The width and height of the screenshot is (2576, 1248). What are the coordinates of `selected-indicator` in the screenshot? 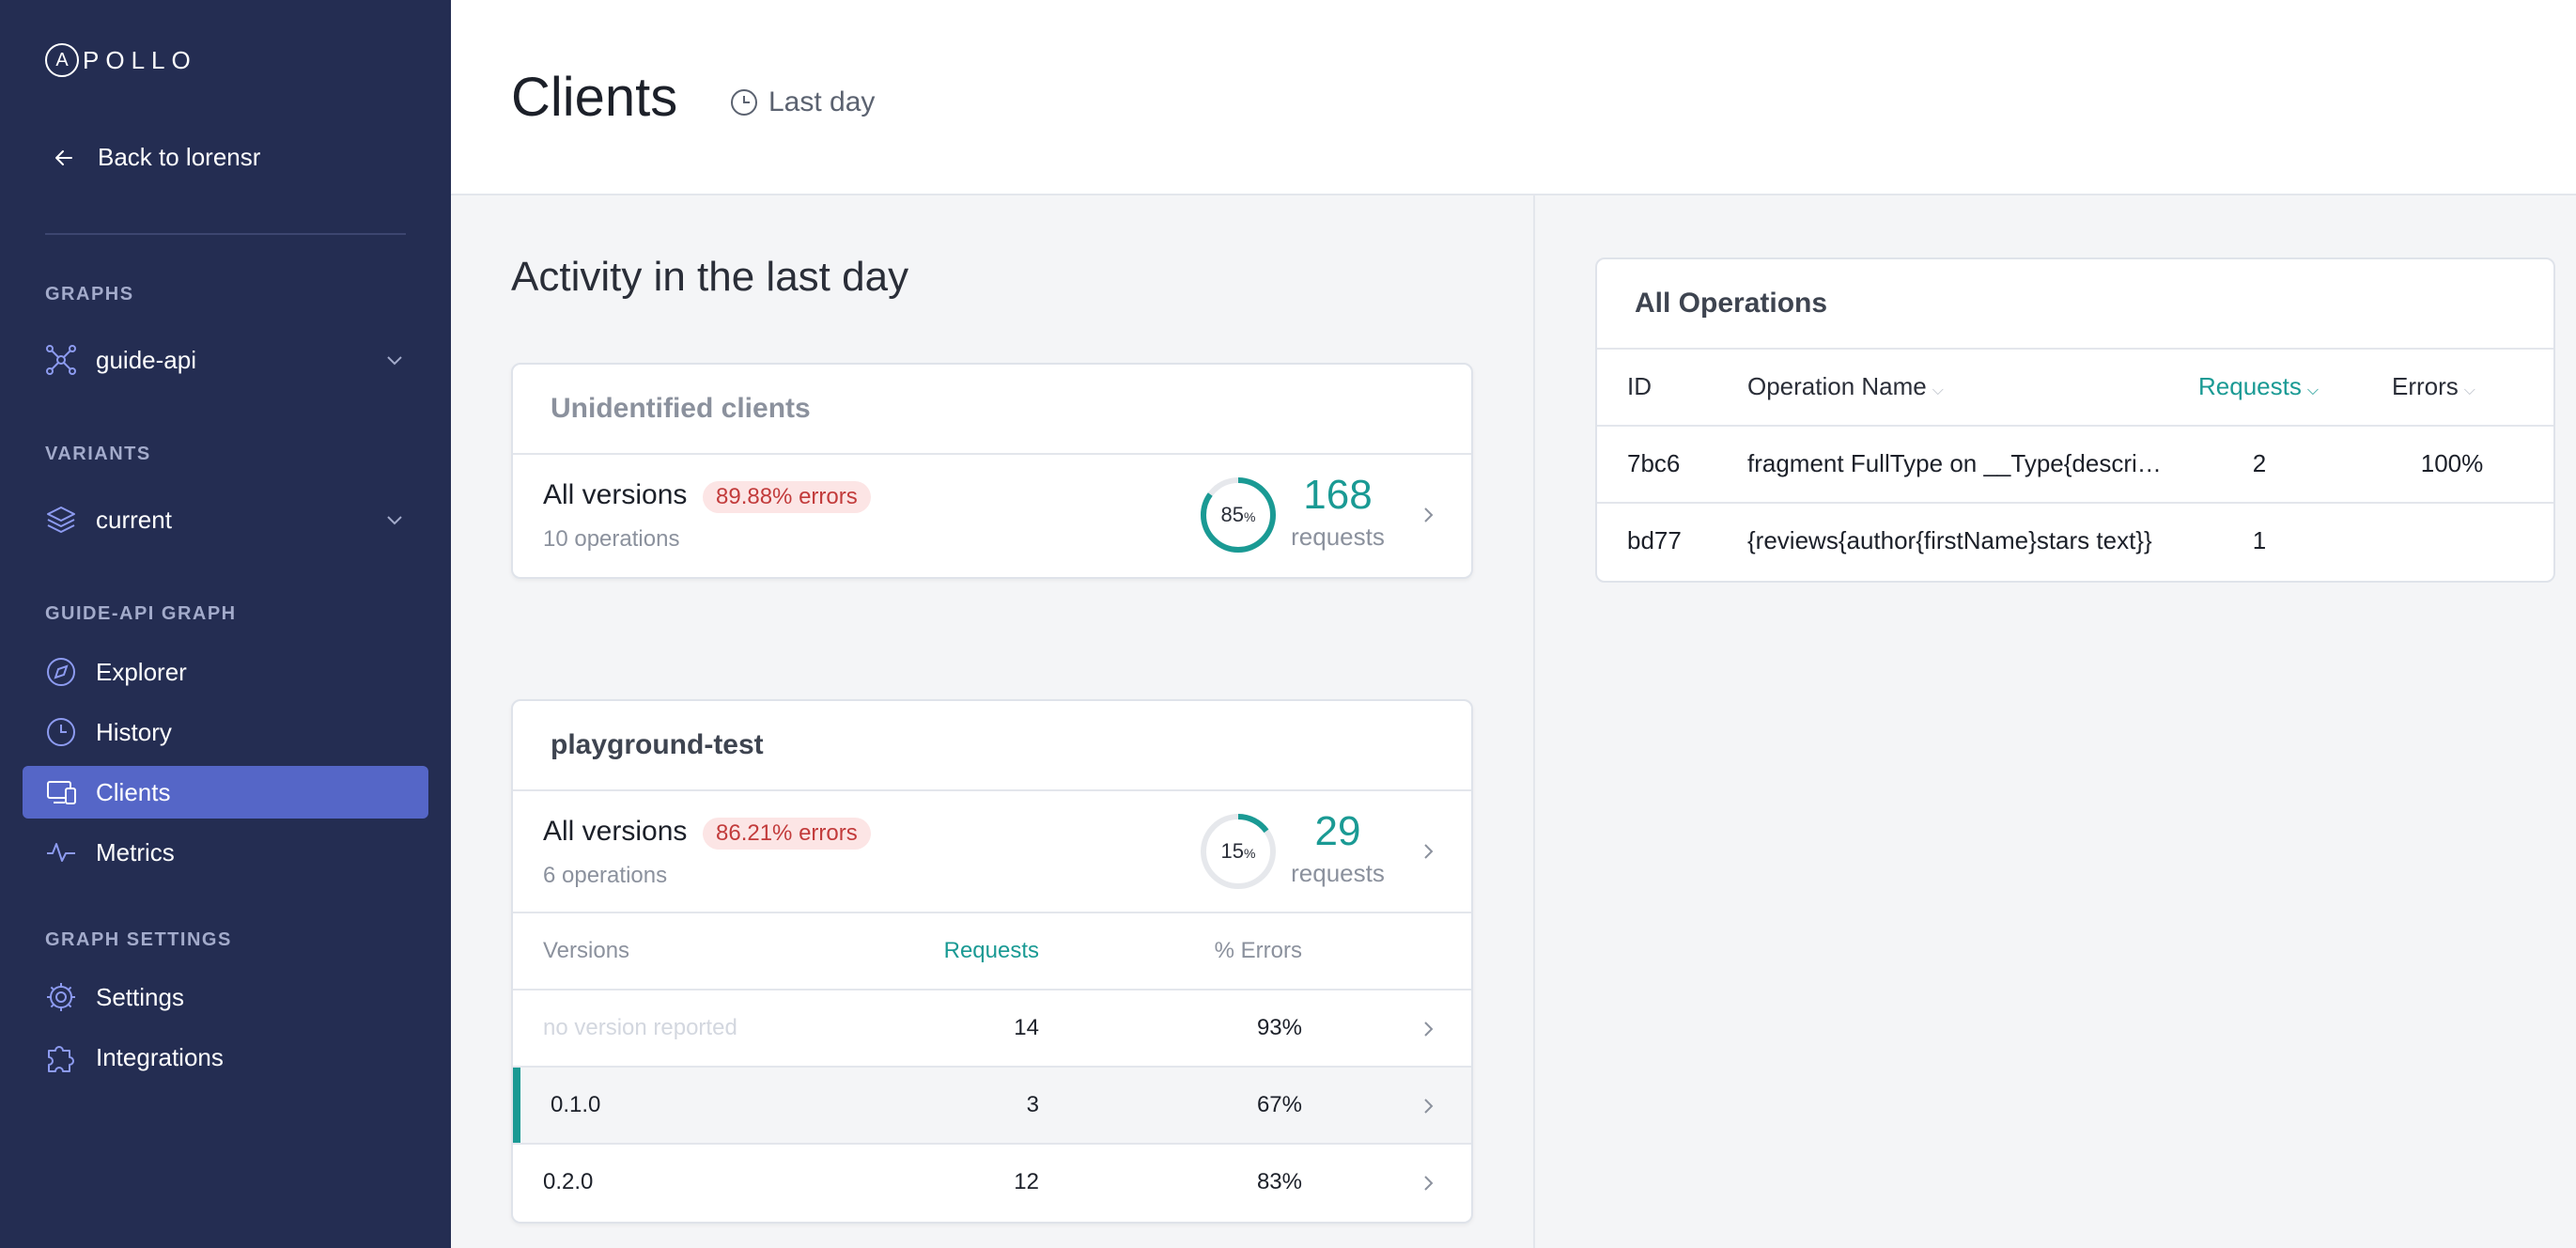 It's located at (516, 1106).